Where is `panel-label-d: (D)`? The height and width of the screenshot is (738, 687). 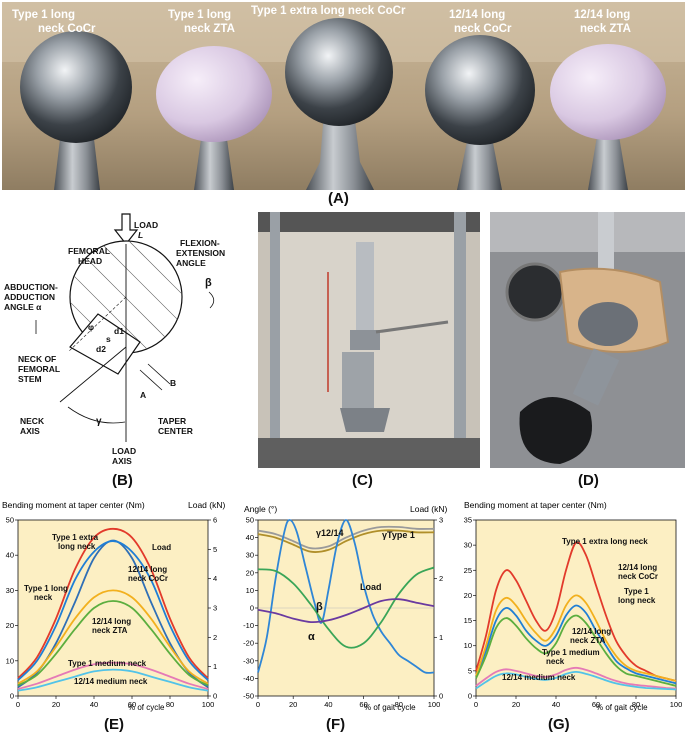 panel-label-d: (D) is located at coordinates (588, 480).